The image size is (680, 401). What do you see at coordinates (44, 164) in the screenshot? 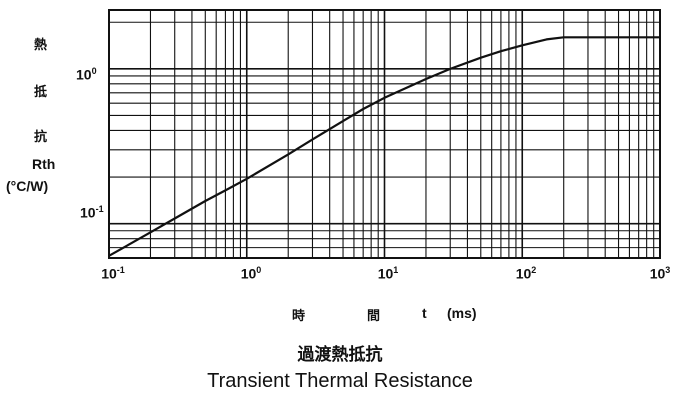
I see `y-axis-label-symbol: Rth` at bounding box center [44, 164].